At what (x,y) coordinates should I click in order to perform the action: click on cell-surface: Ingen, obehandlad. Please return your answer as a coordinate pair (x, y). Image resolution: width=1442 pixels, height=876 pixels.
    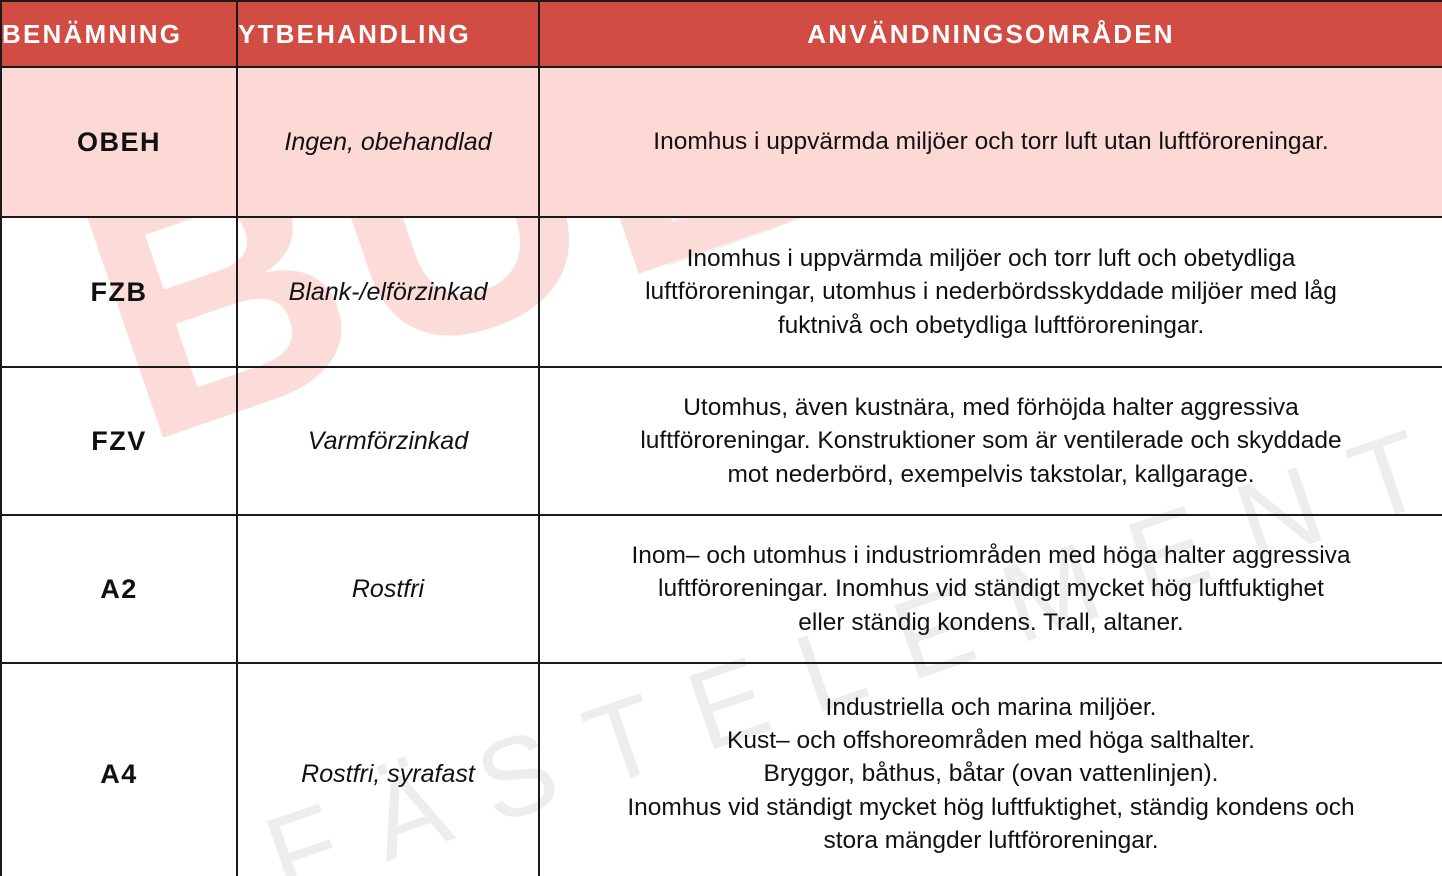
    Looking at the image, I should click on (388, 142).